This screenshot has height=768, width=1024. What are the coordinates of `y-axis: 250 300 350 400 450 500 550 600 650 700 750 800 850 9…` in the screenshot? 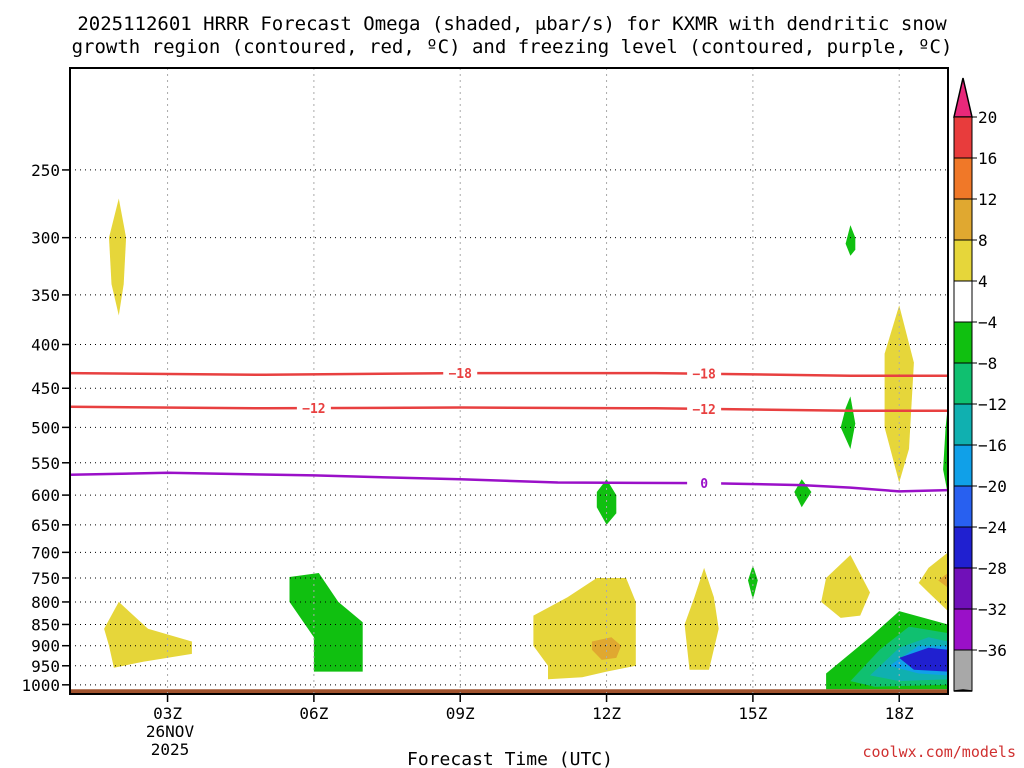 It's located at (45, 428).